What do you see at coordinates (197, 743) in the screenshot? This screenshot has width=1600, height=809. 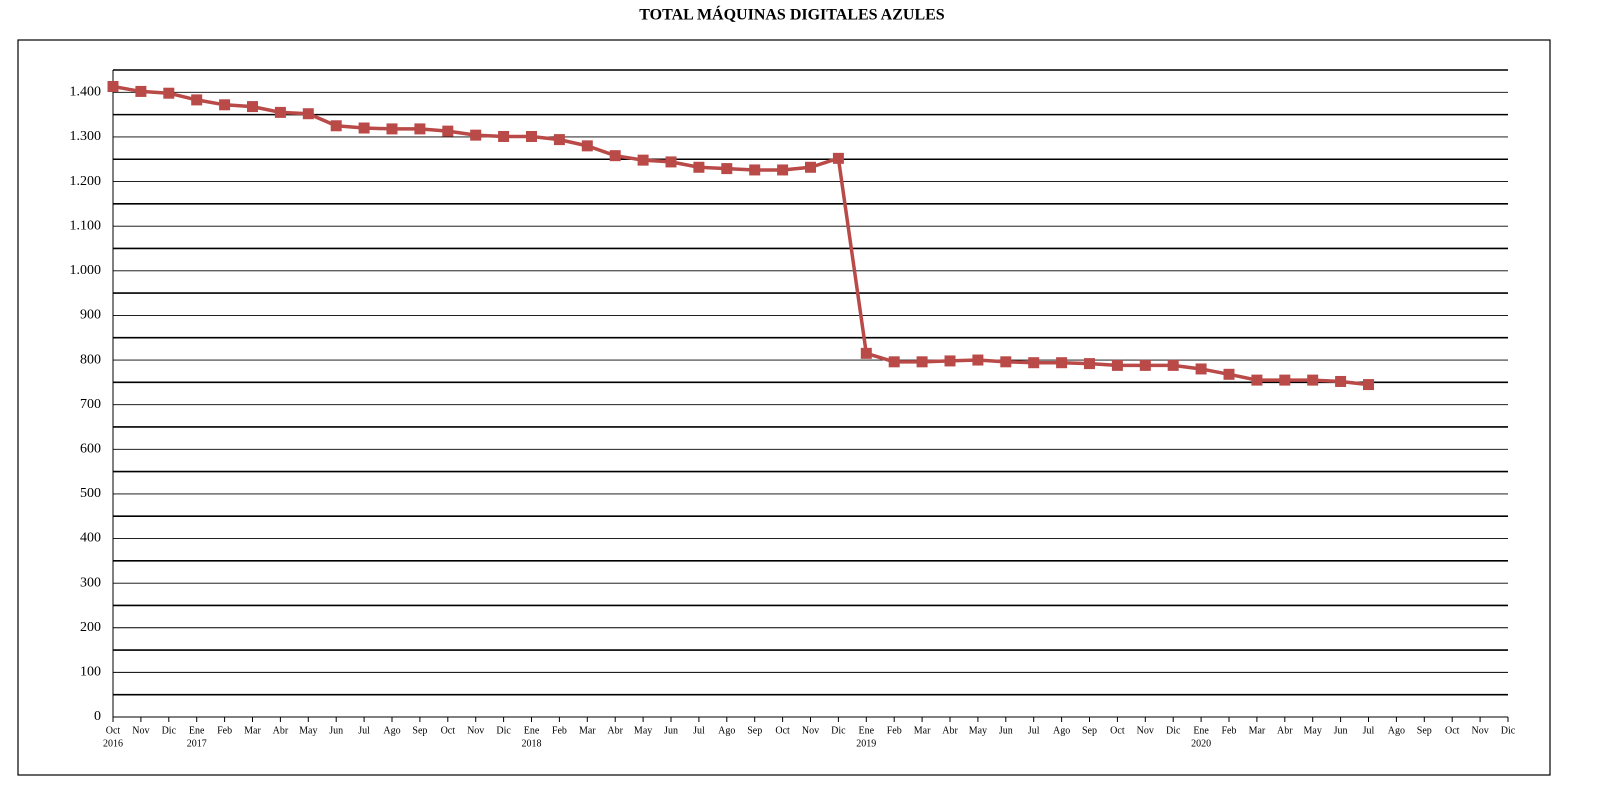 I see `x-year-label: 2017` at bounding box center [197, 743].